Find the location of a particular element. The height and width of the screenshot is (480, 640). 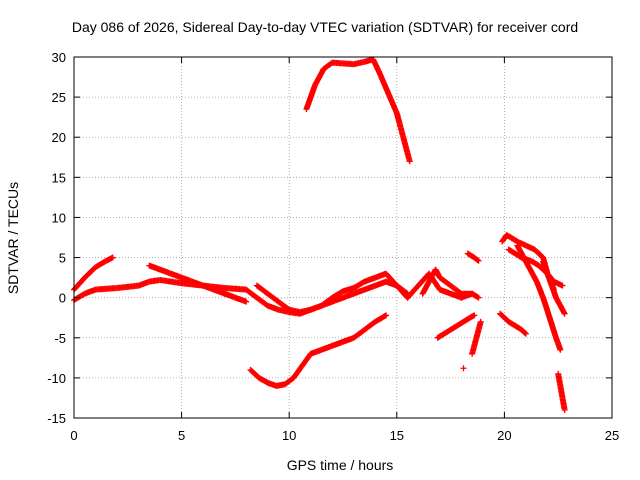

series-arc-h is located at coordinates (456, 326).